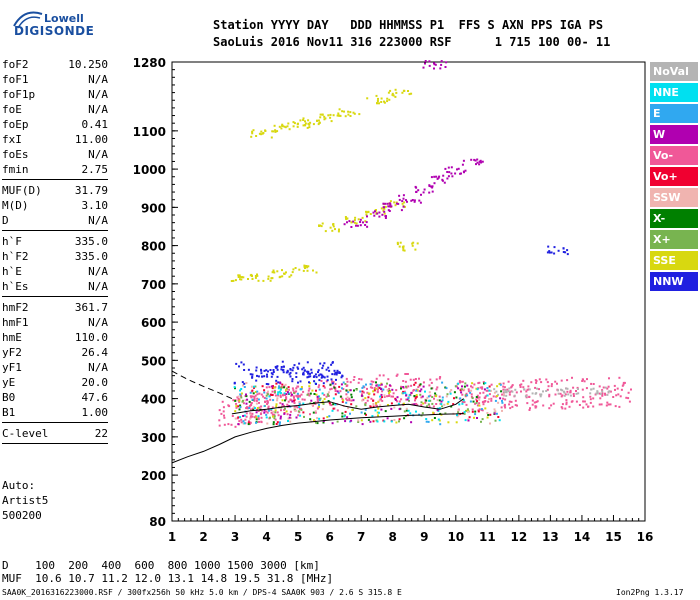 The height and width of the screenshot is (600, 700). I want to click on param-value: 3.10, so click(95, 205).